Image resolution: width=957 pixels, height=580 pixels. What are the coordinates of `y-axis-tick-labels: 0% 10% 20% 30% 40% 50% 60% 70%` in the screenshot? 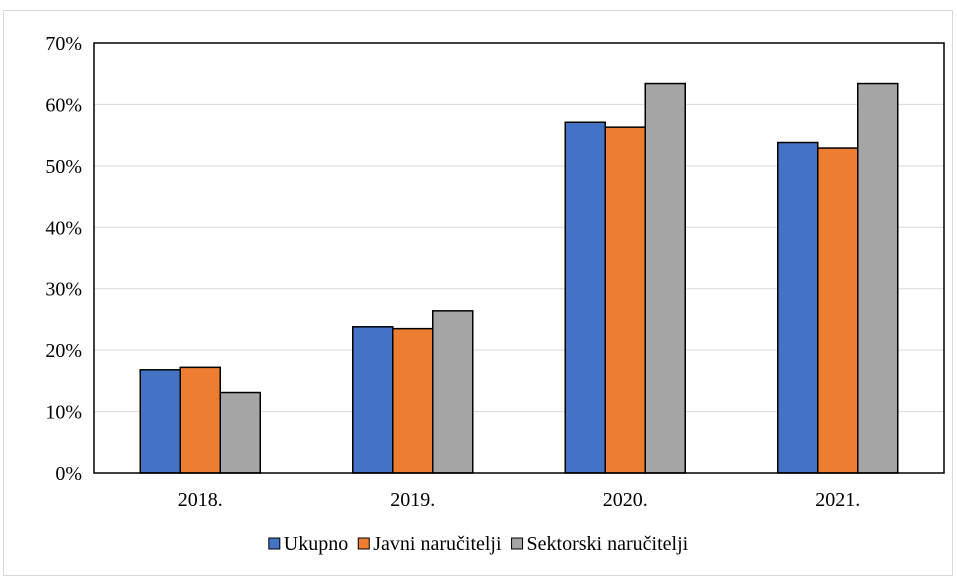 It's located at (63, 259).